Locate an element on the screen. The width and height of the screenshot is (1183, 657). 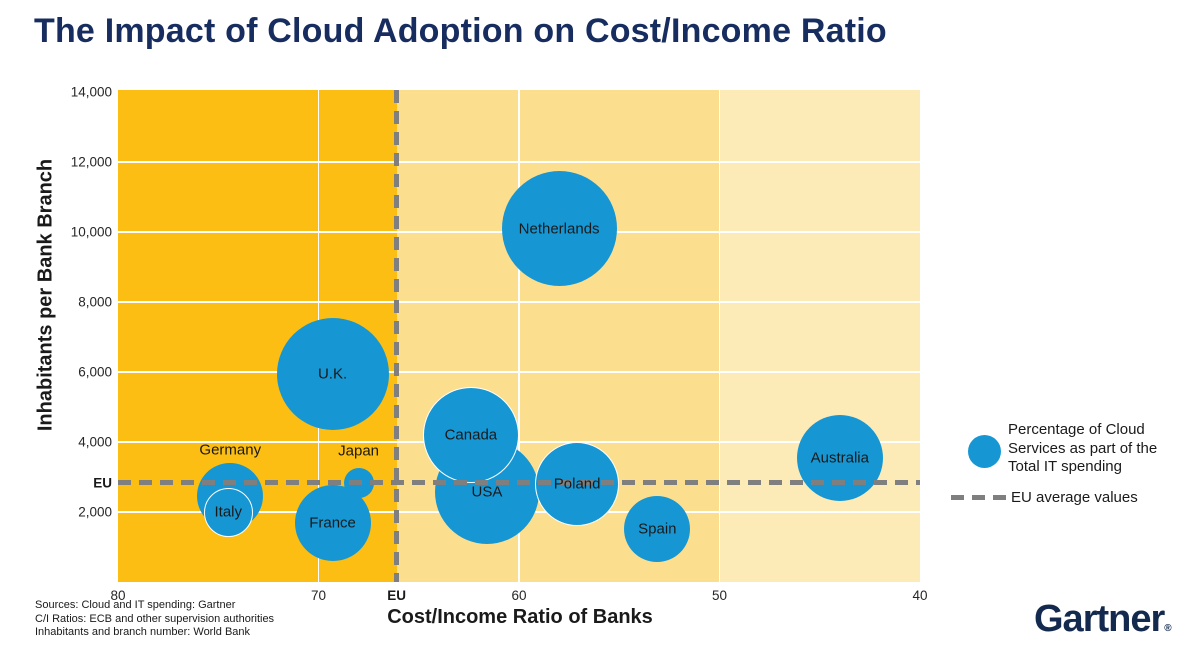
bubble-label-canada: Canada is located at coordinates (471, 435).